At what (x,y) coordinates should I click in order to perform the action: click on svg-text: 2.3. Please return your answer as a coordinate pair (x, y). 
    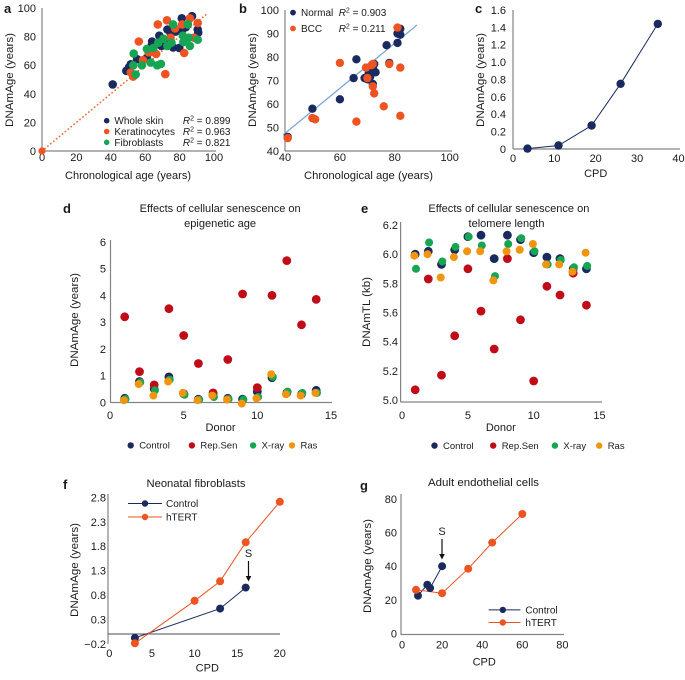
    Looking at the image, I should click on (98, 523).